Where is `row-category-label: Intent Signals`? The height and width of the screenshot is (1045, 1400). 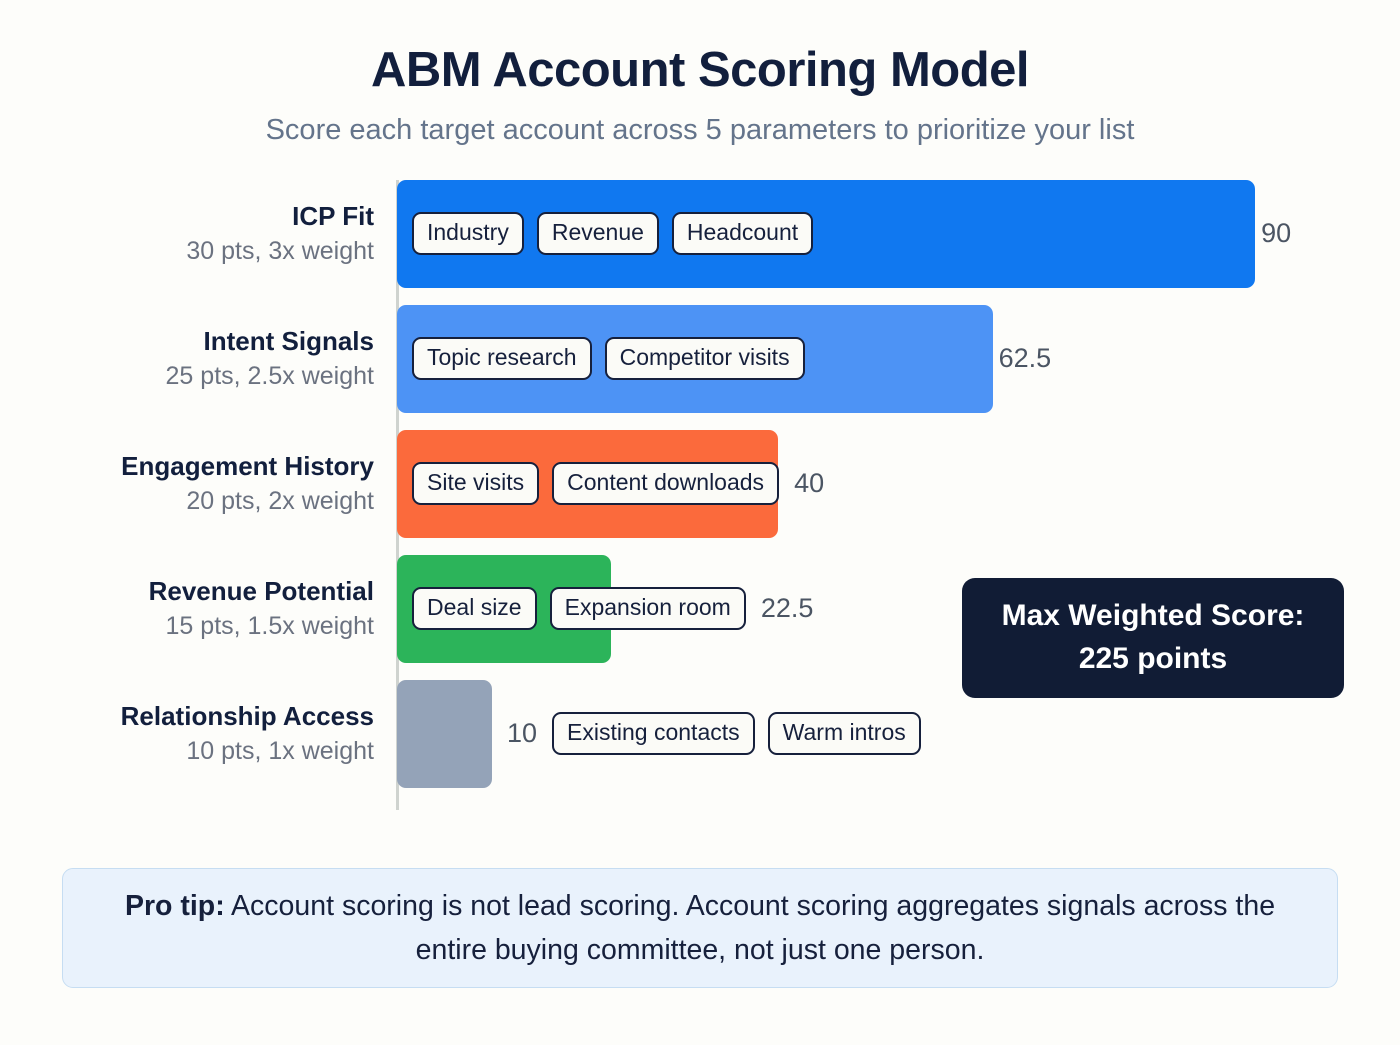
row-category-label: Intent Signals is located at coordinates (288, 341).